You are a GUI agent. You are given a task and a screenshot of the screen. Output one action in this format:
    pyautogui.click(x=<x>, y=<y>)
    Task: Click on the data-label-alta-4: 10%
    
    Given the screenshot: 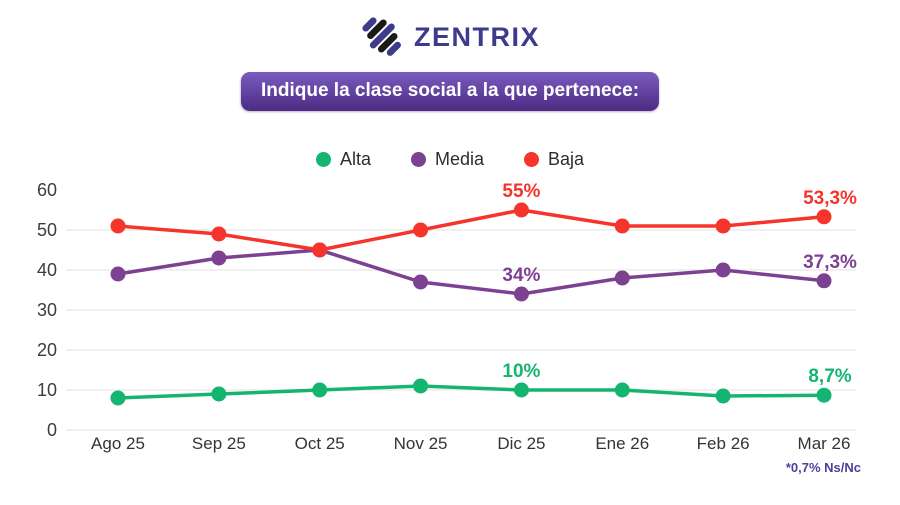 What is the action you would take?
    pyautogui.click(x=521, y=371)
    